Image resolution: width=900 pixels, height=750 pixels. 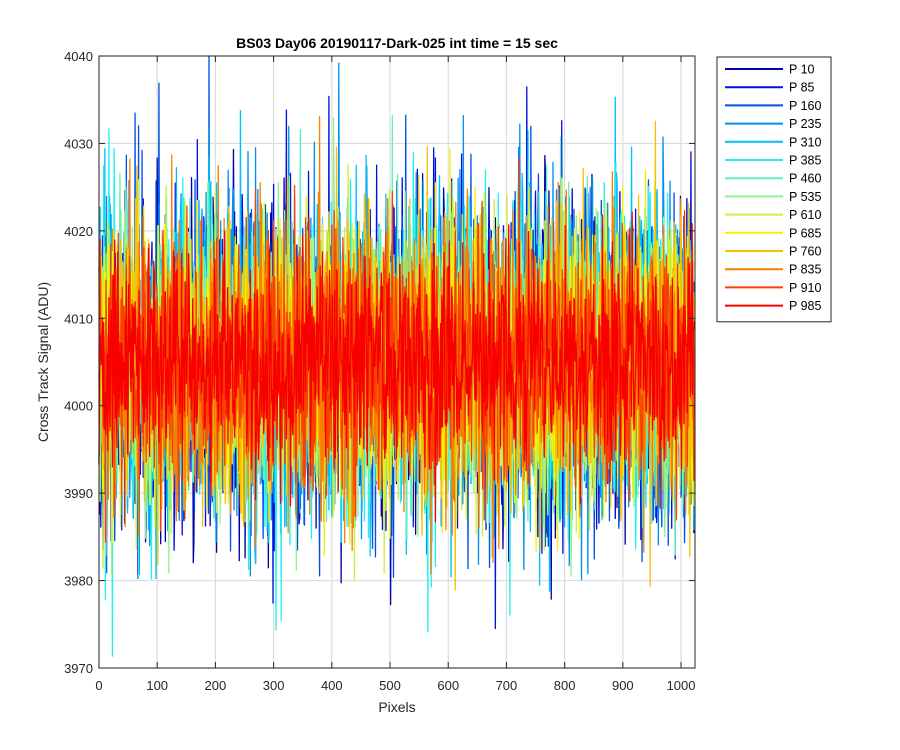 What do you see at coordinates (98, 685) in the screenshot?
I see `x-tick-label: 0` at bounding box center [98, 685].